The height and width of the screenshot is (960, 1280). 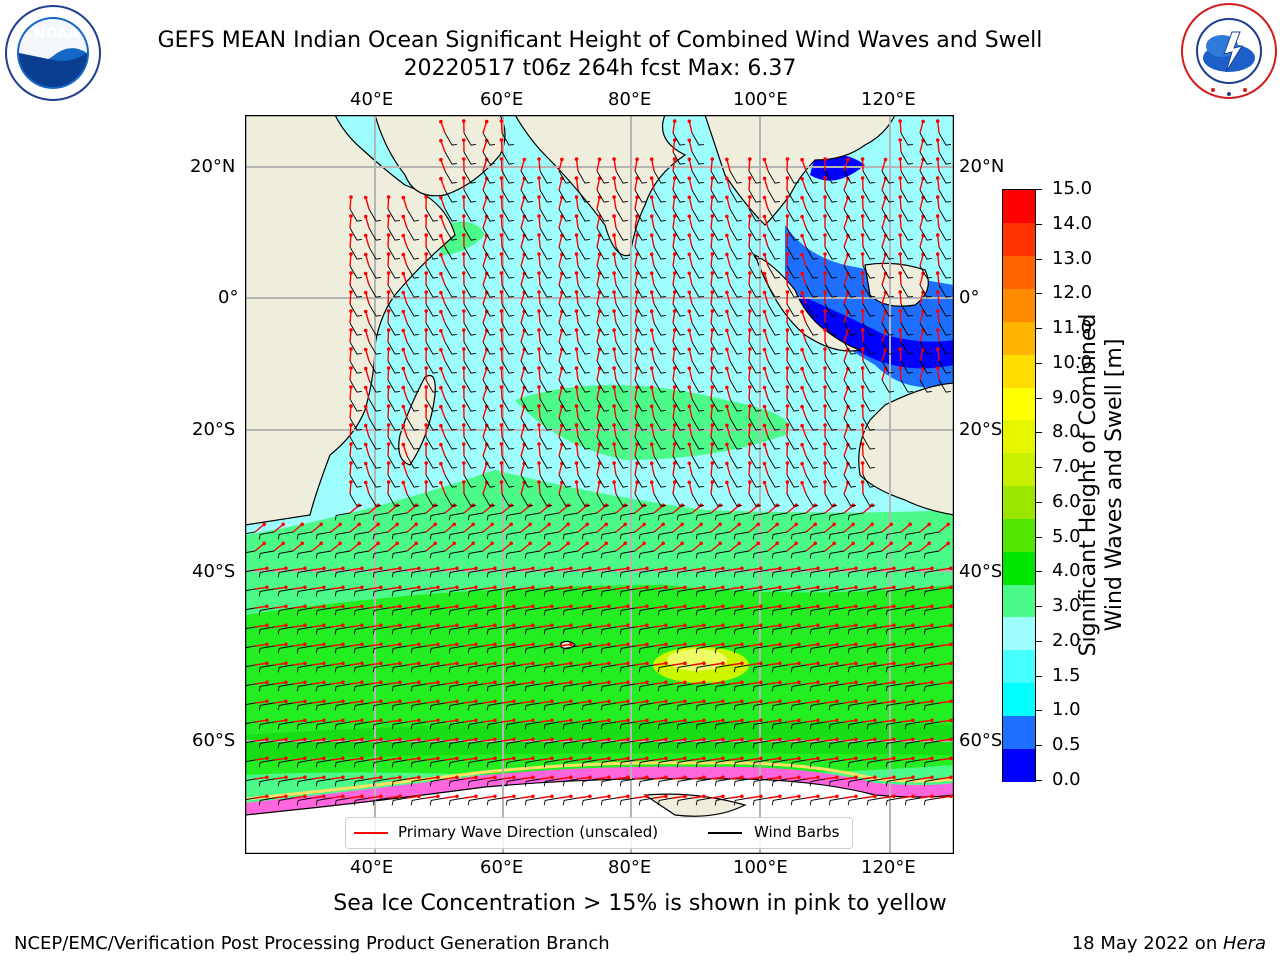 What do you see at coordinates (1038, 780) in the screenshot?
I see `colorbar-tick-mark` at bounding box center [1038, 780].